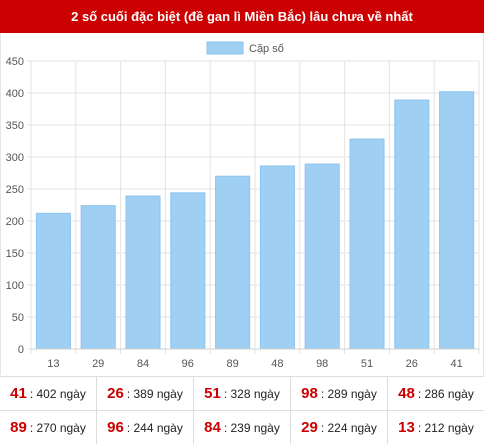 This screenshot has height=444, width=484. I want to click on y-tick-label: 0, so click(21, 350).